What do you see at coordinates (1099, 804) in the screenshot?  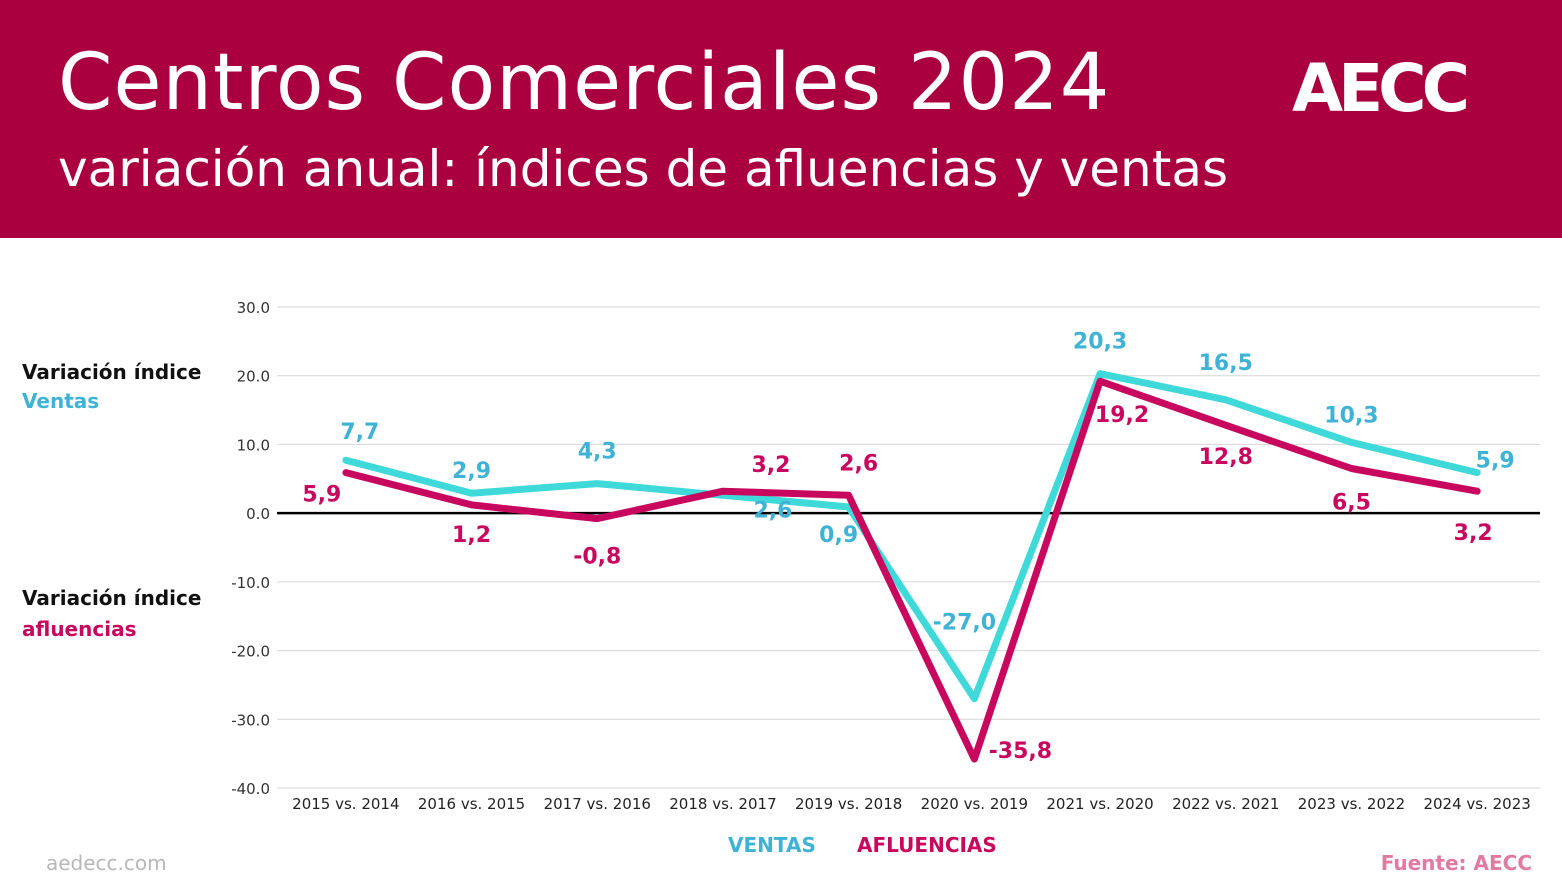 I see `x-tick-label: 2021 vs. 2020` at bounding box center [1099, 804].